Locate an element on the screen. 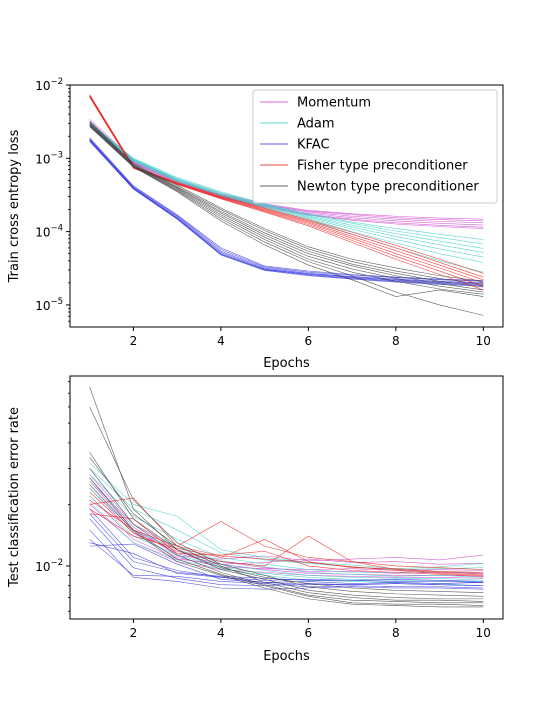 Image resolution: width=560 pixels, height=701 pixels. train-loss-x-tick-label: 4 is located at coordinates (221, 341).